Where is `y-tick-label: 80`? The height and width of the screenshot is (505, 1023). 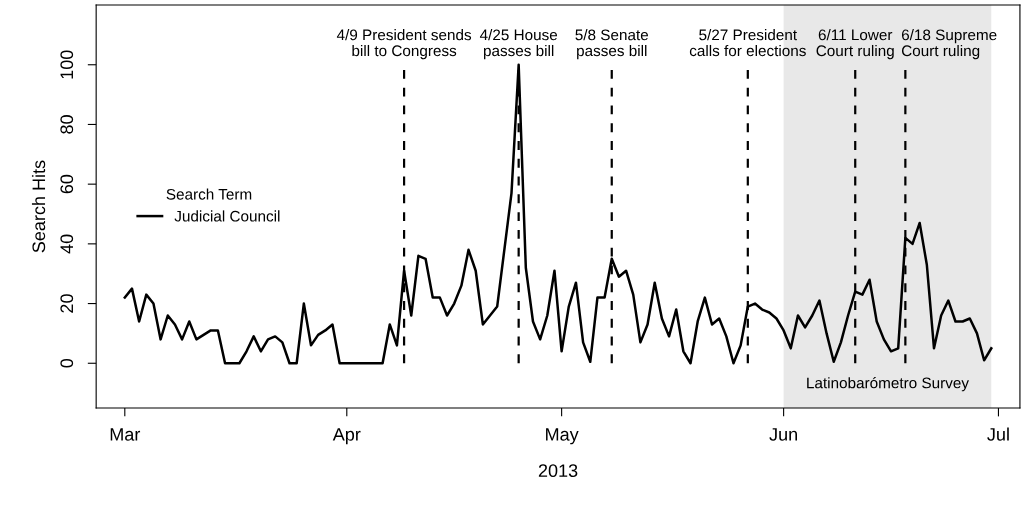 y-tick-label: 80 is located at coordinates (67, 124).